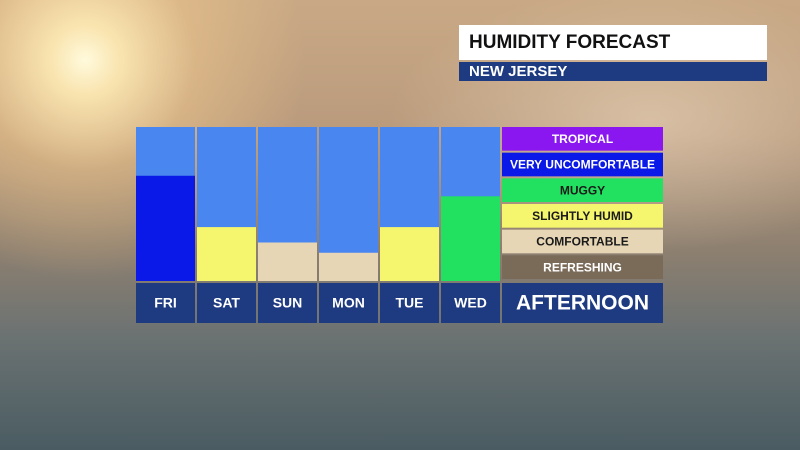 This screenshot has height=450, width=800. I want to click on legend-label: SLIGHTLY HUMID, so click(582, 216).